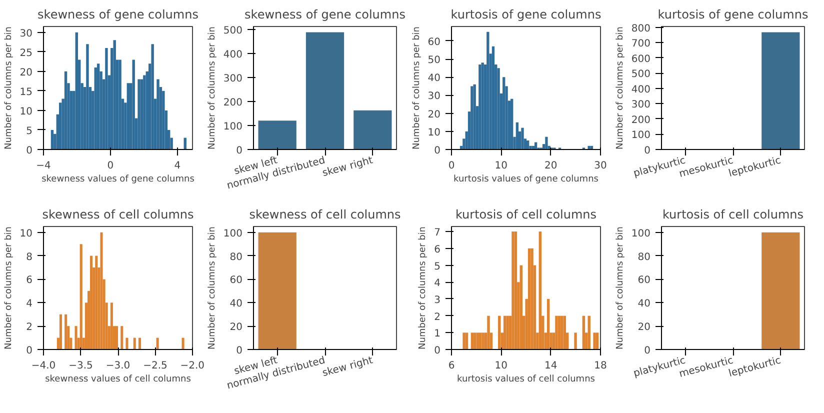 The image size is (824, 413). Describe the element at coordinates (43, 366) in the screenshot. I see `x-tick-label: −4.0` at that location.